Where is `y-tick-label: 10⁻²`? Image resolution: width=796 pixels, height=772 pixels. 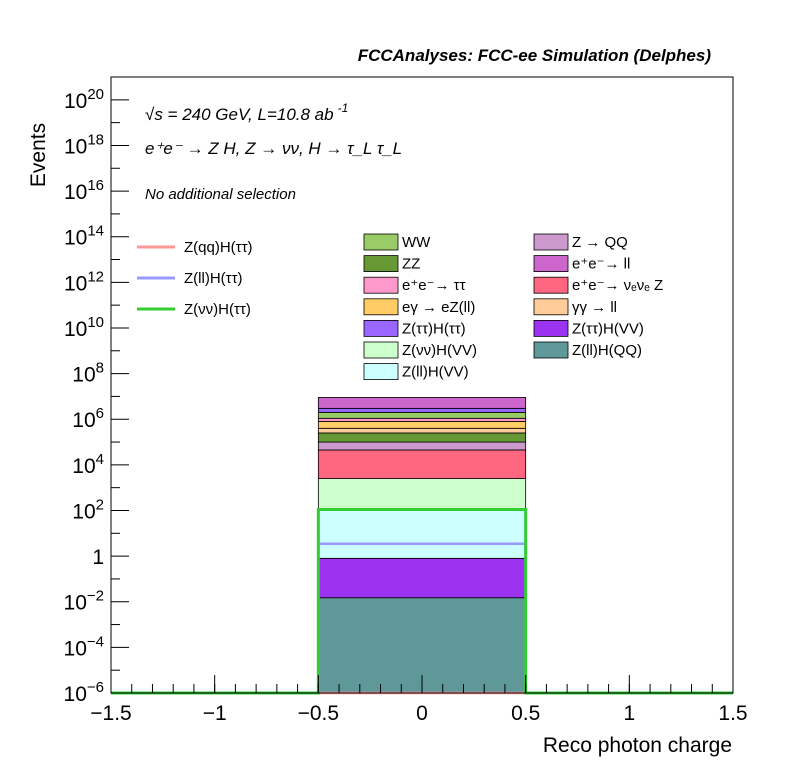
y-tick-label: 10⁻² is located at coordinates (84, 601).